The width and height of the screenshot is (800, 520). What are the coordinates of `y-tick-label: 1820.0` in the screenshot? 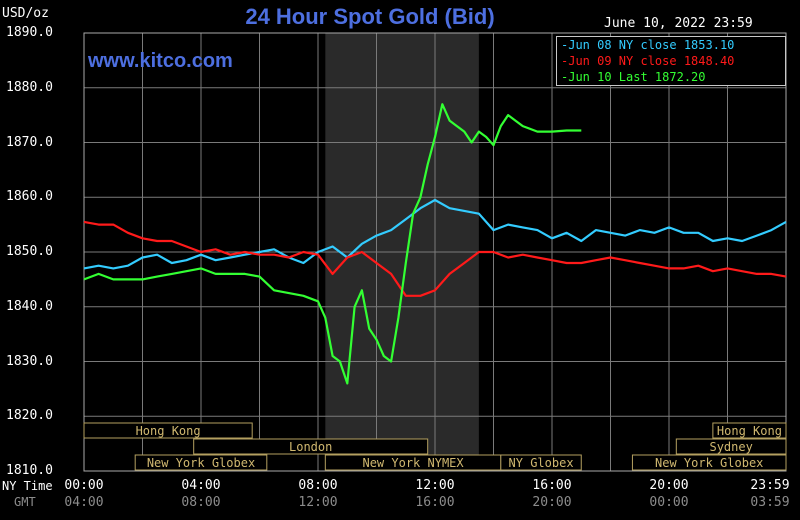 It's located at (29, 416).